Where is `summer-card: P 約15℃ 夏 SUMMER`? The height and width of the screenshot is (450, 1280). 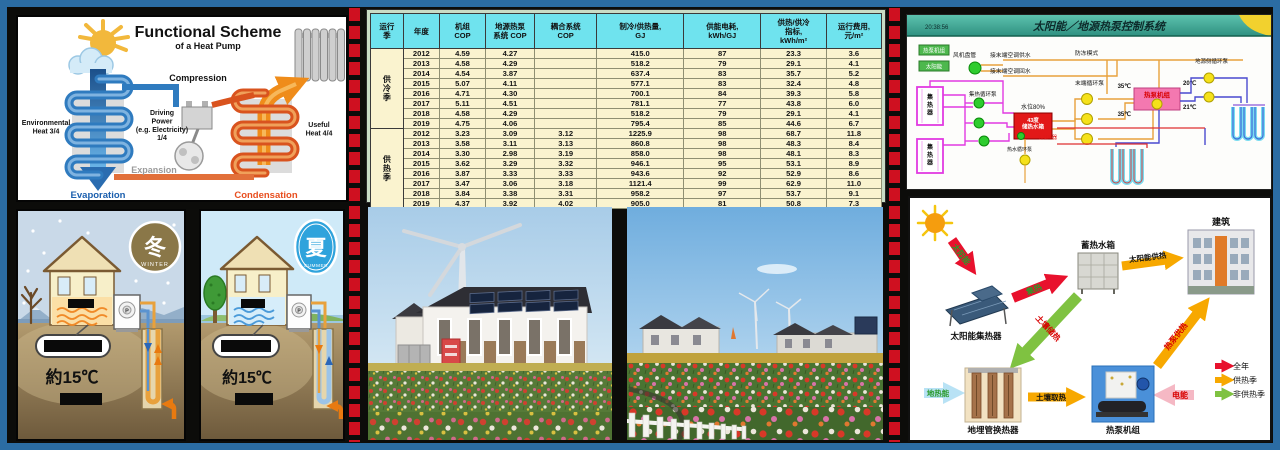 summer-card: P 約15℃ 夏 SUMMER is located at coordinates (272, 325).